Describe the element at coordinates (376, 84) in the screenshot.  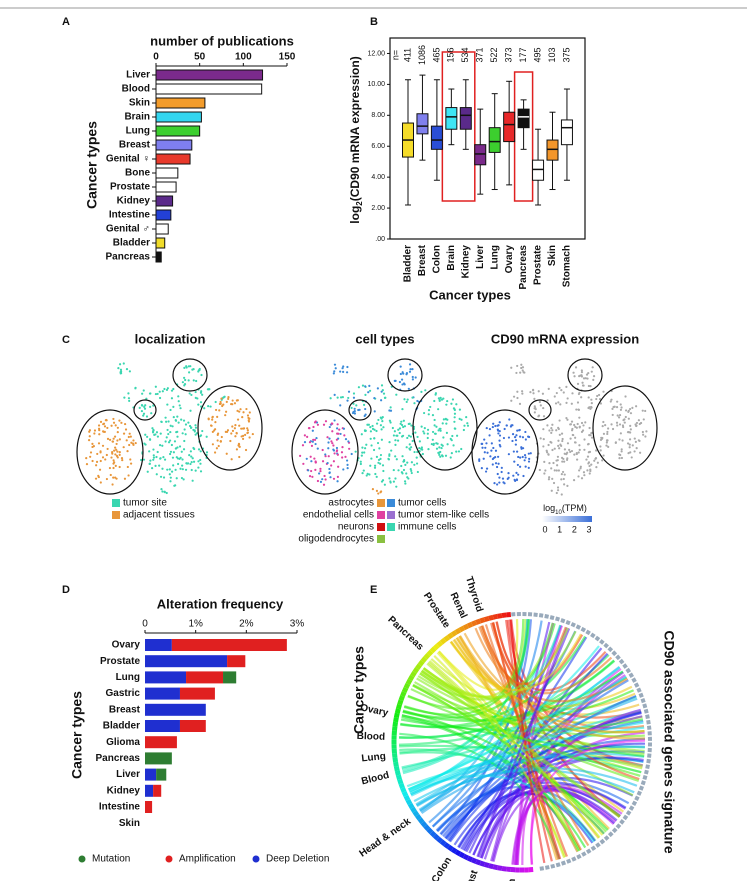
I see `y-tick-label: 10.00` at that location.